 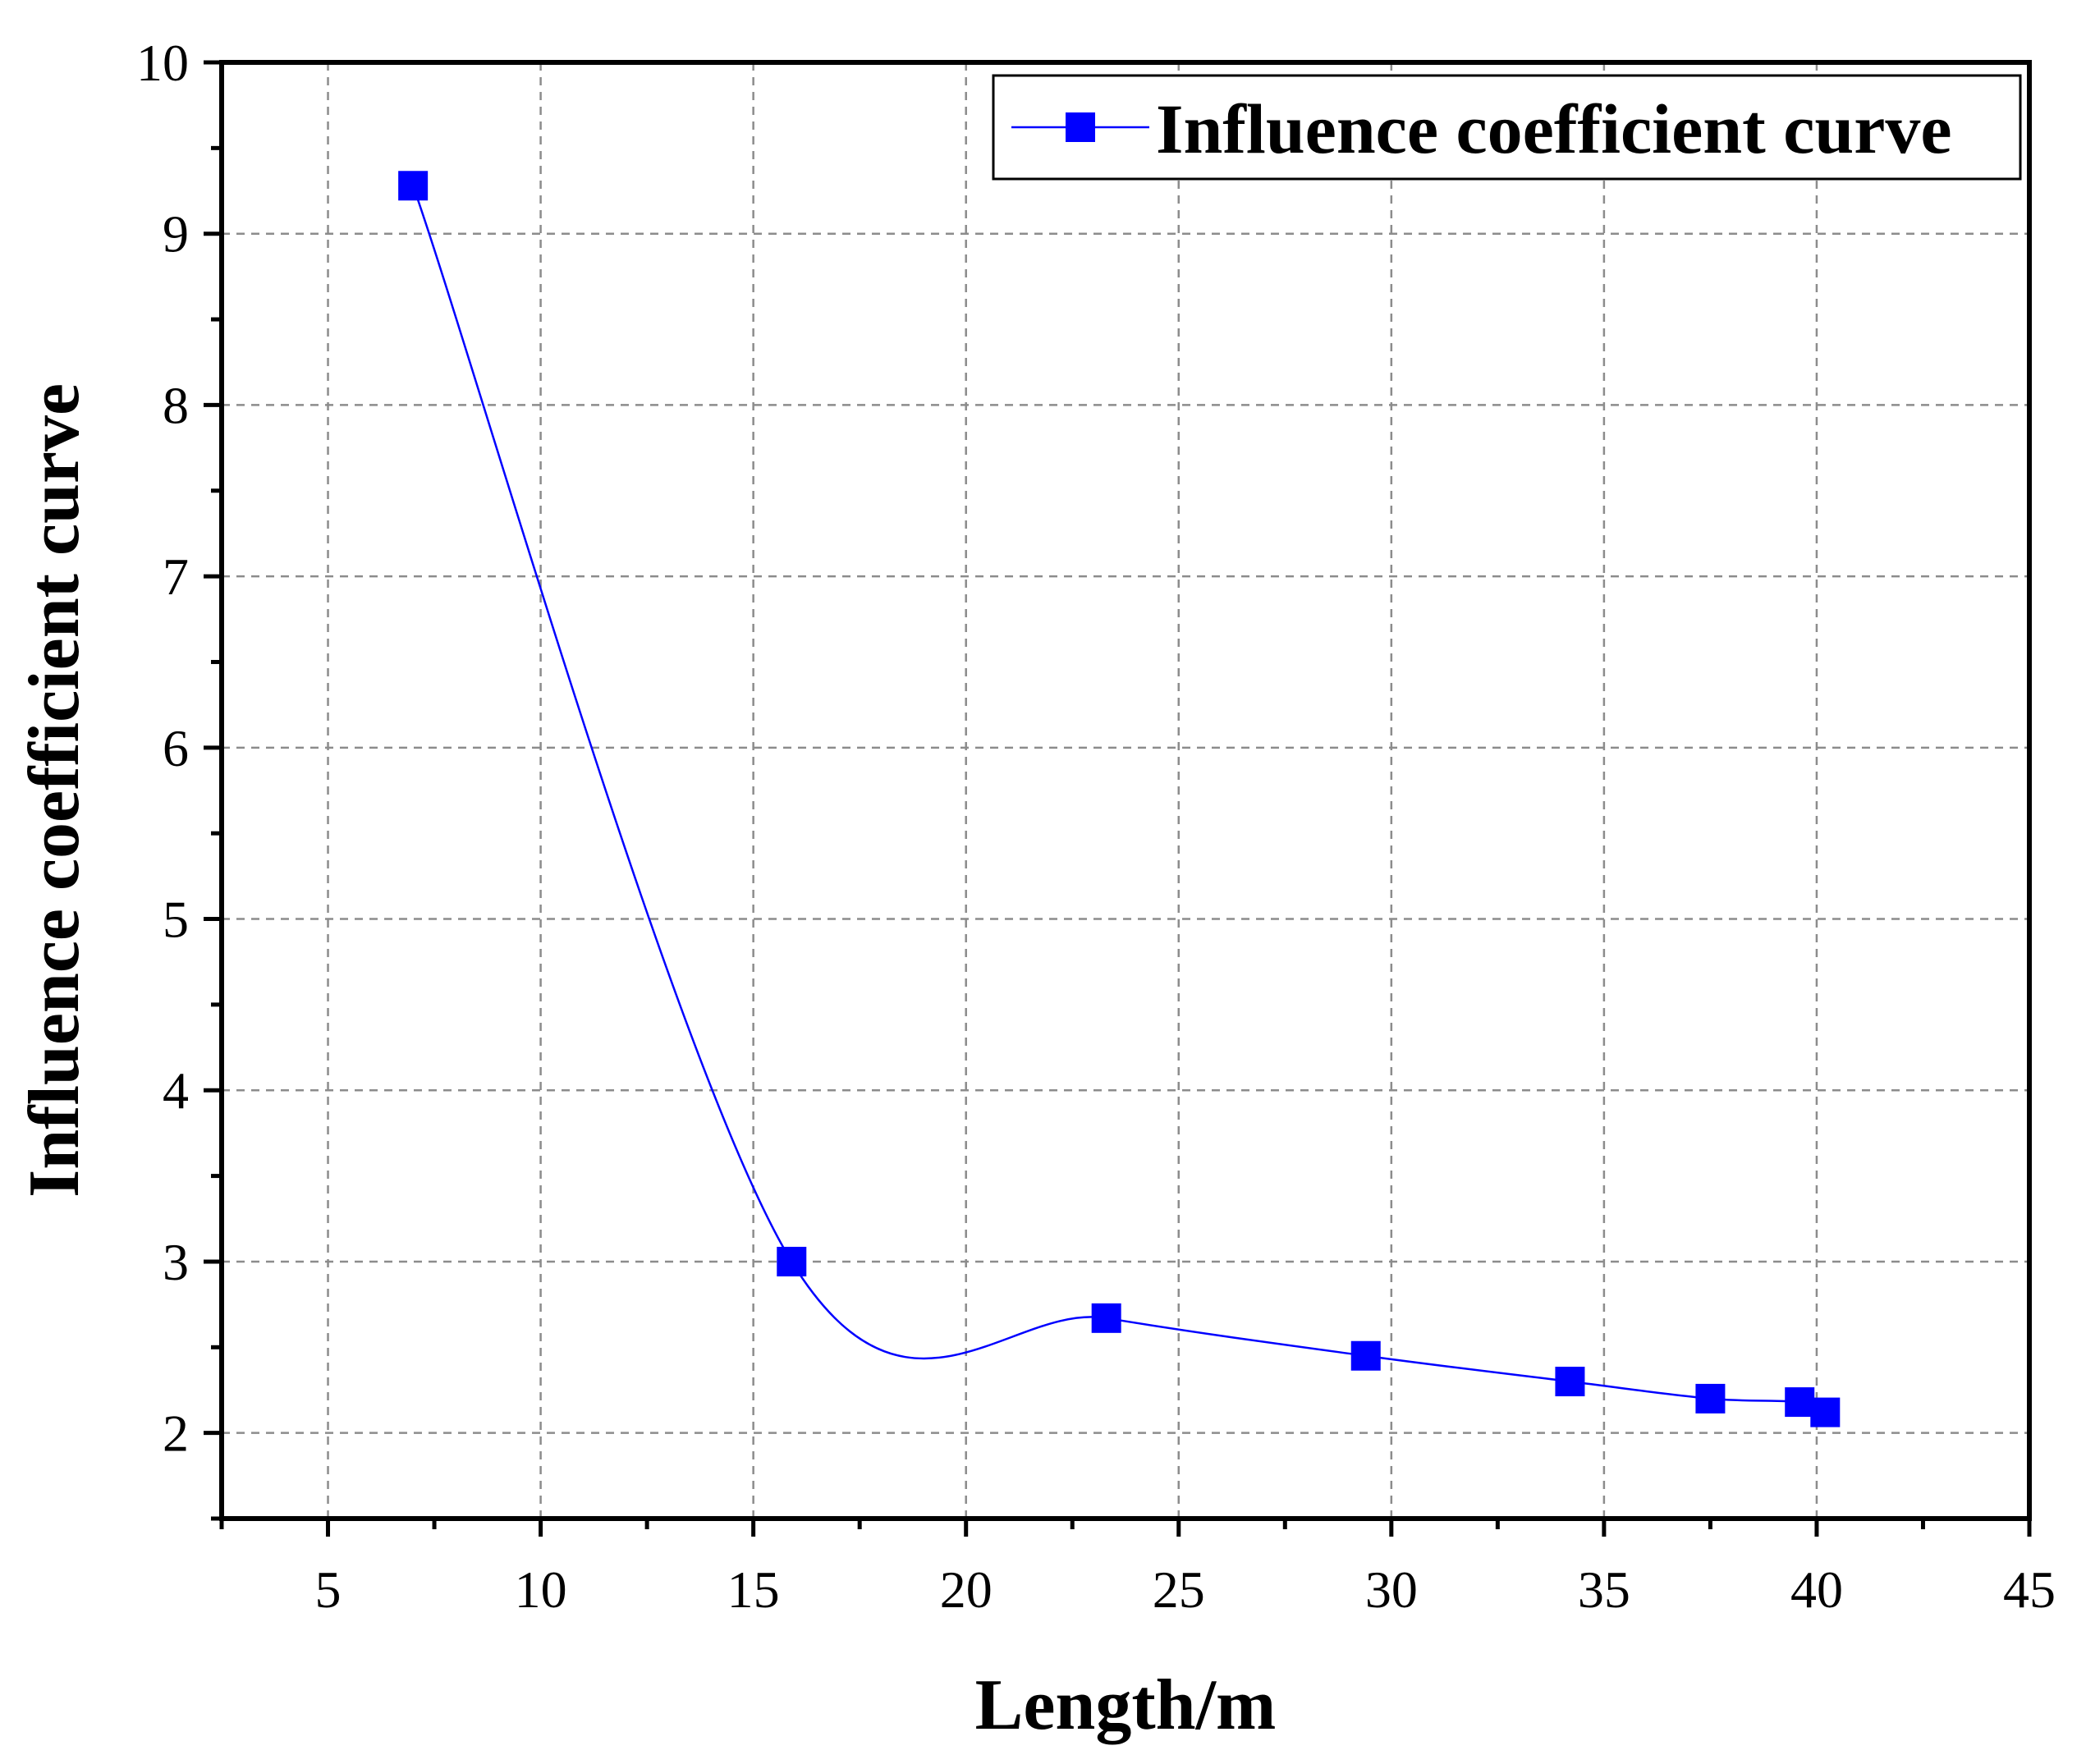 I want to click on x-tick-label: 10, so click(x=541, y=1589).